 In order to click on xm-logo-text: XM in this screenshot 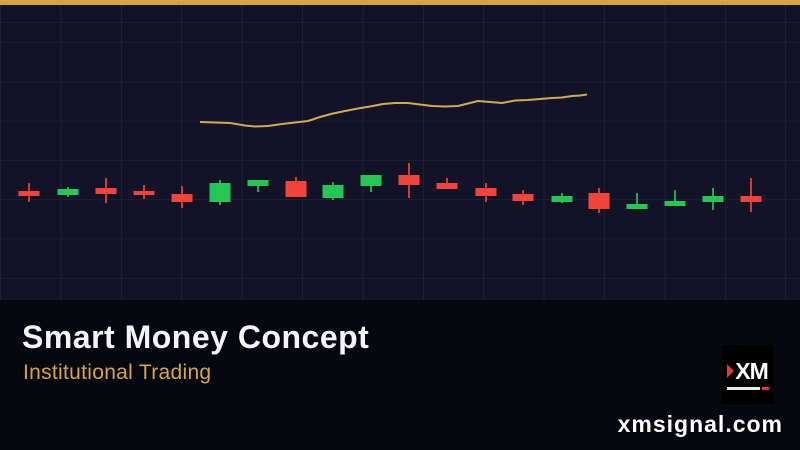, I will do `click(751, 370)`.